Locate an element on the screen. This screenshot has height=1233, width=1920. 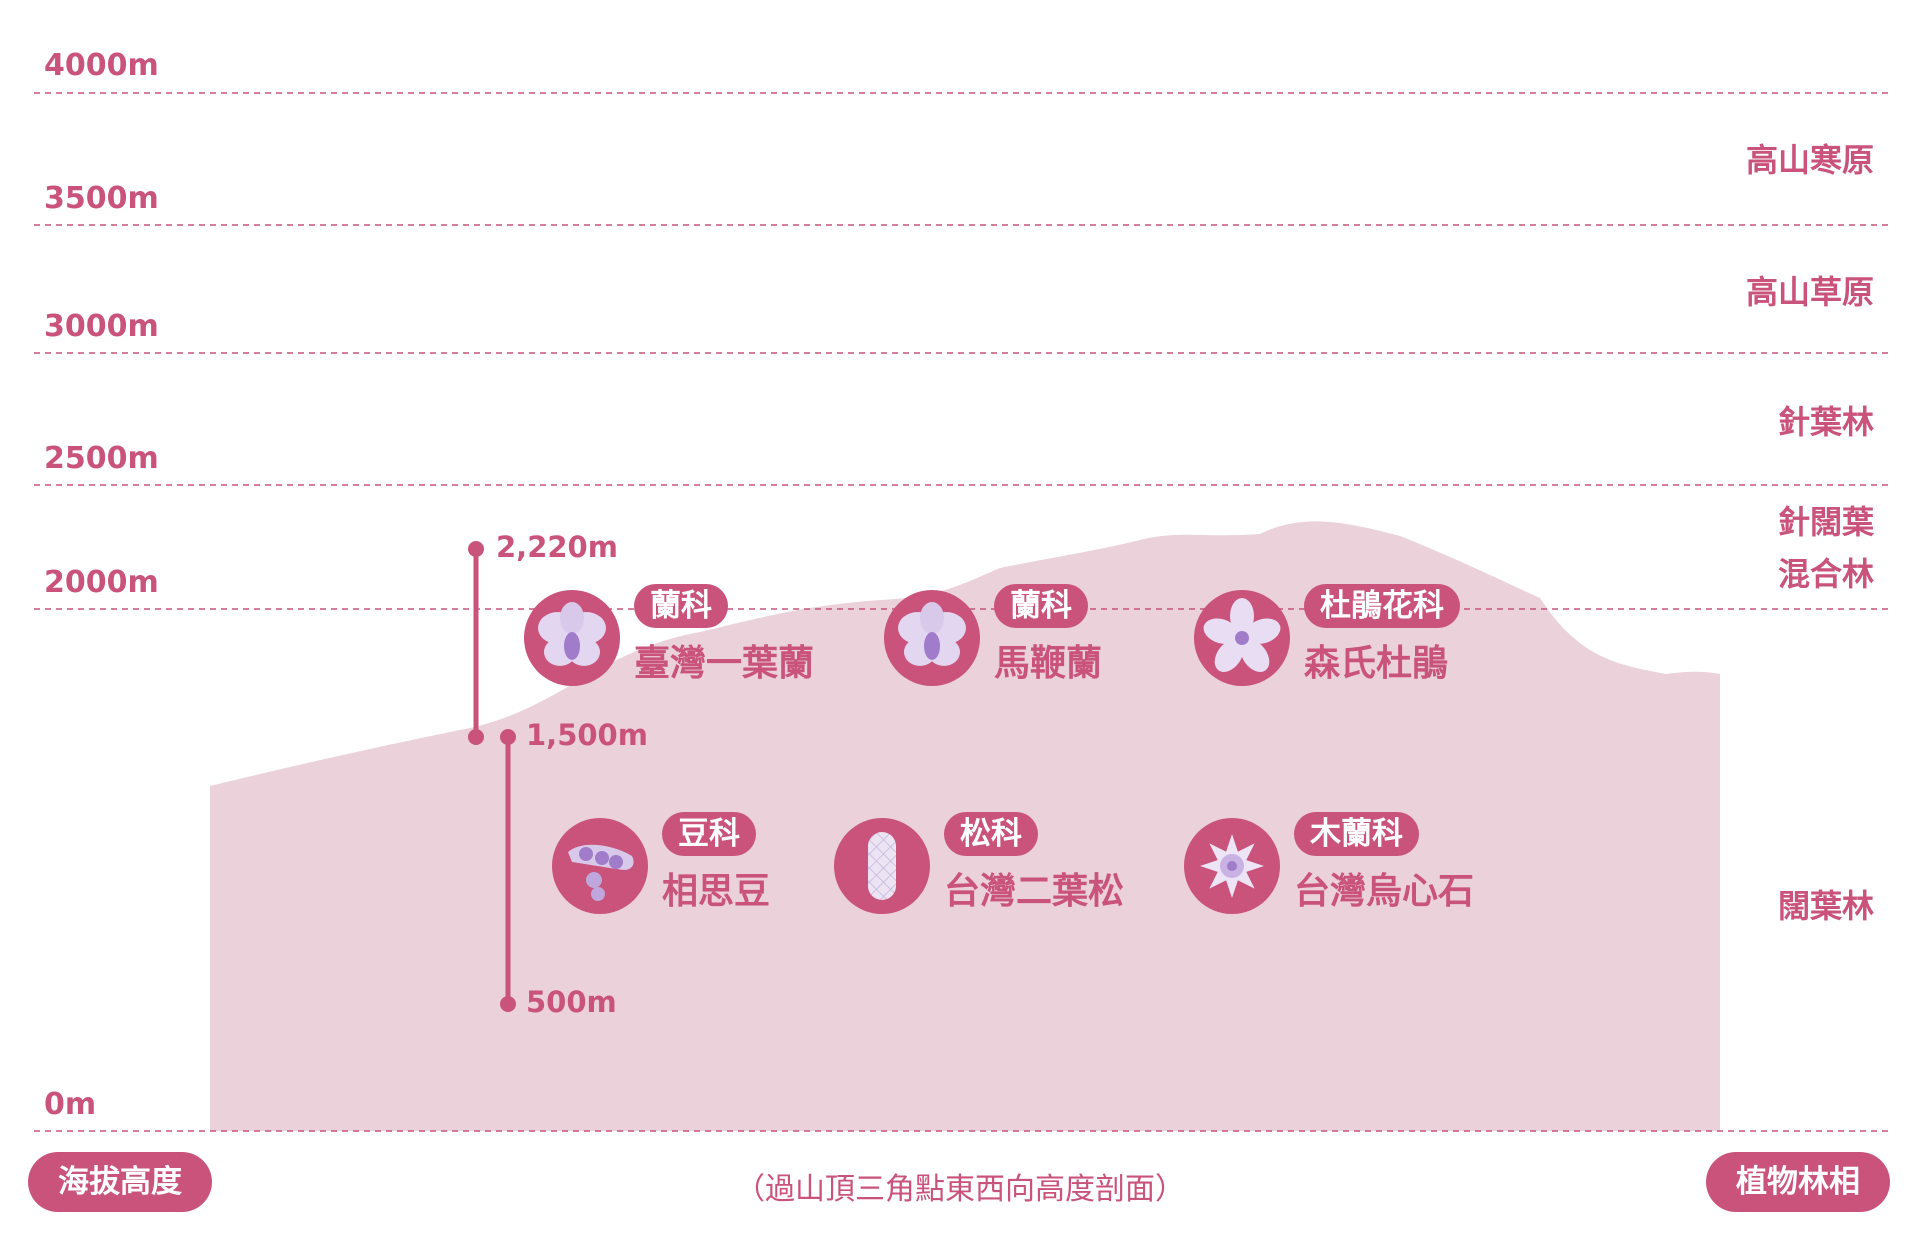
plant-family-badge: 松科 is located at coordinates (991, 834).